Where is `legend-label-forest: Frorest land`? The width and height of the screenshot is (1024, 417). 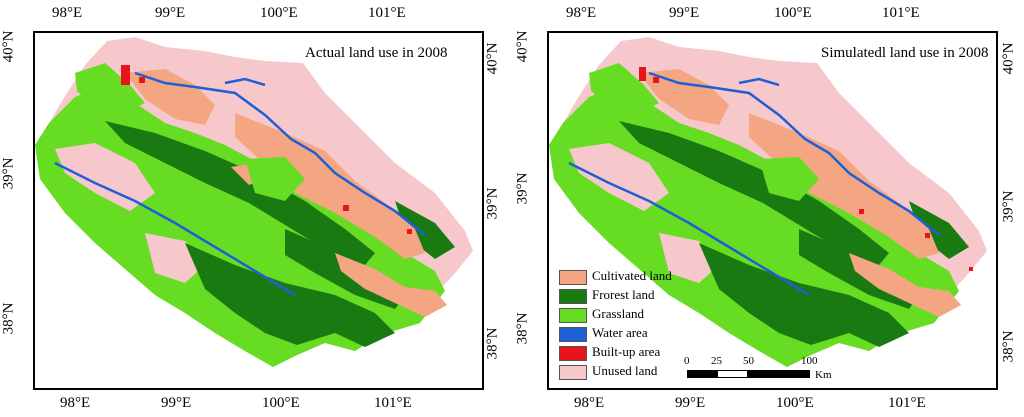 legend-label-forest: Frorest land is located at coordinates (623, 294).